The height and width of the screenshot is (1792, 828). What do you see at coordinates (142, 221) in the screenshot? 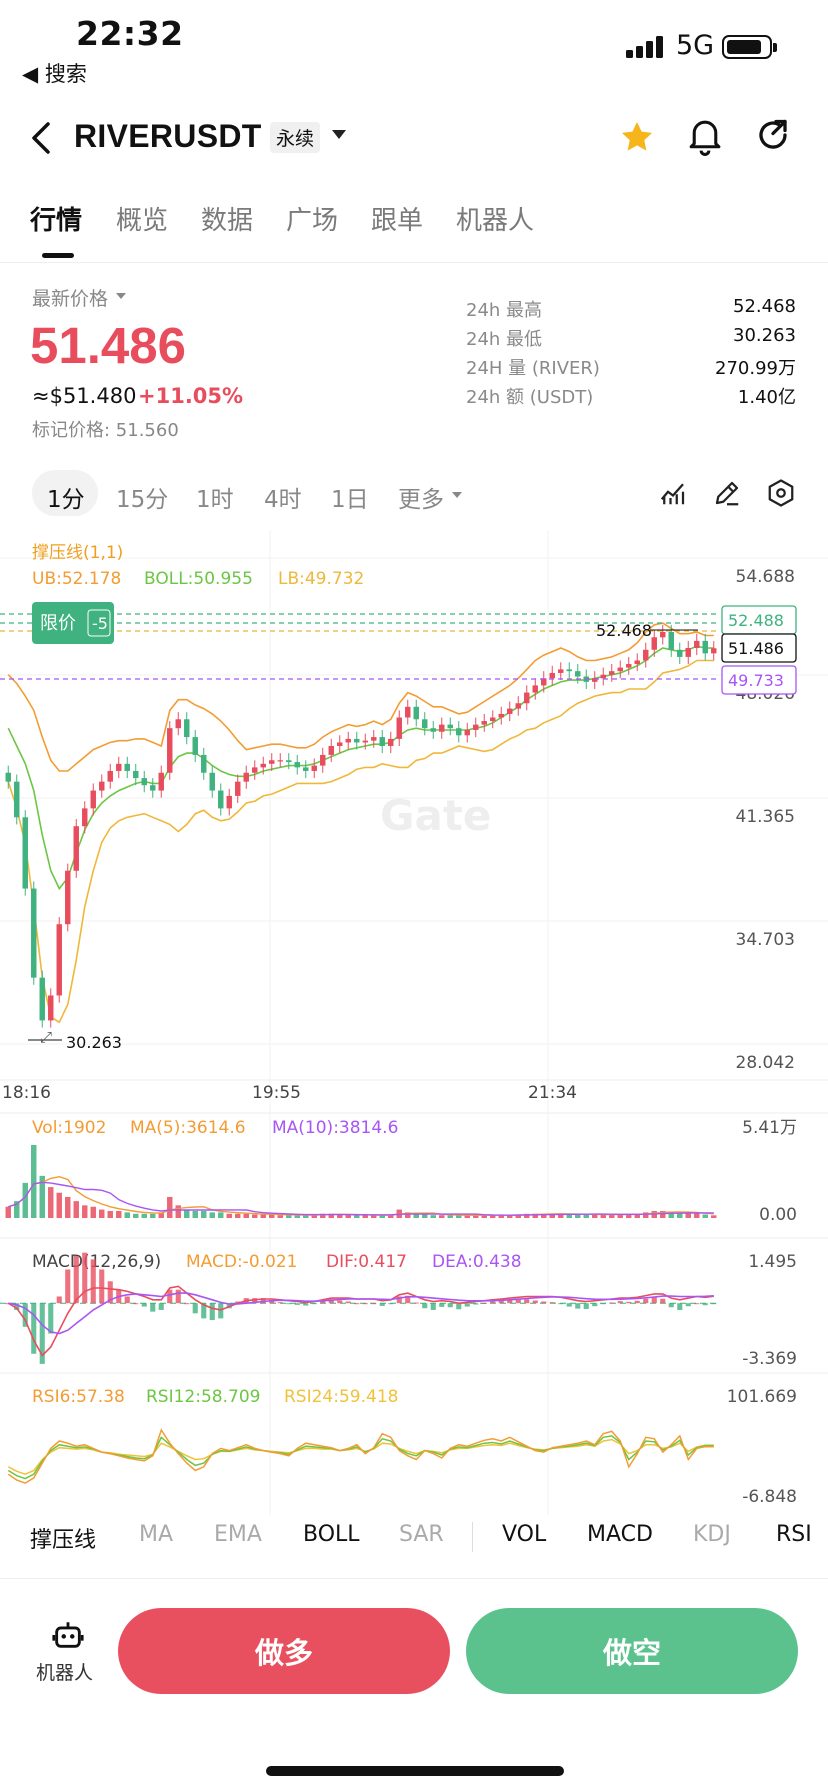
I see `tab-overview: 概览` at bounding box center [142, 221].